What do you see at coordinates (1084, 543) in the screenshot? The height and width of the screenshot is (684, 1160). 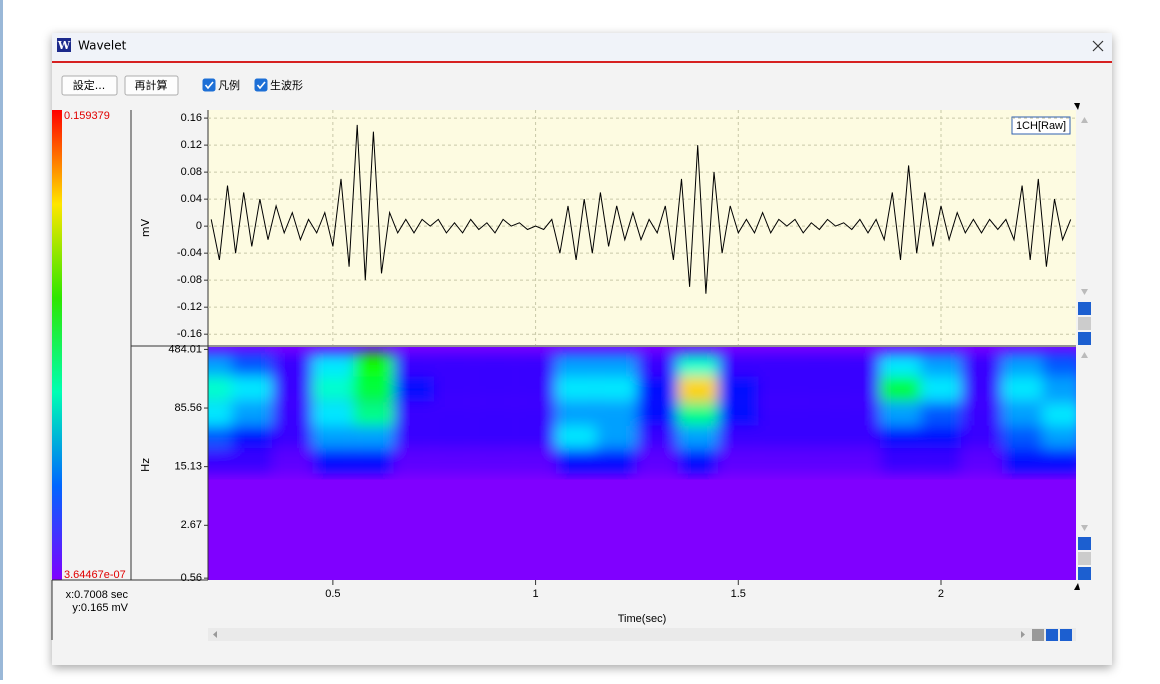 I see `v2-zoom-plus` at bounding box center [1084, 543].